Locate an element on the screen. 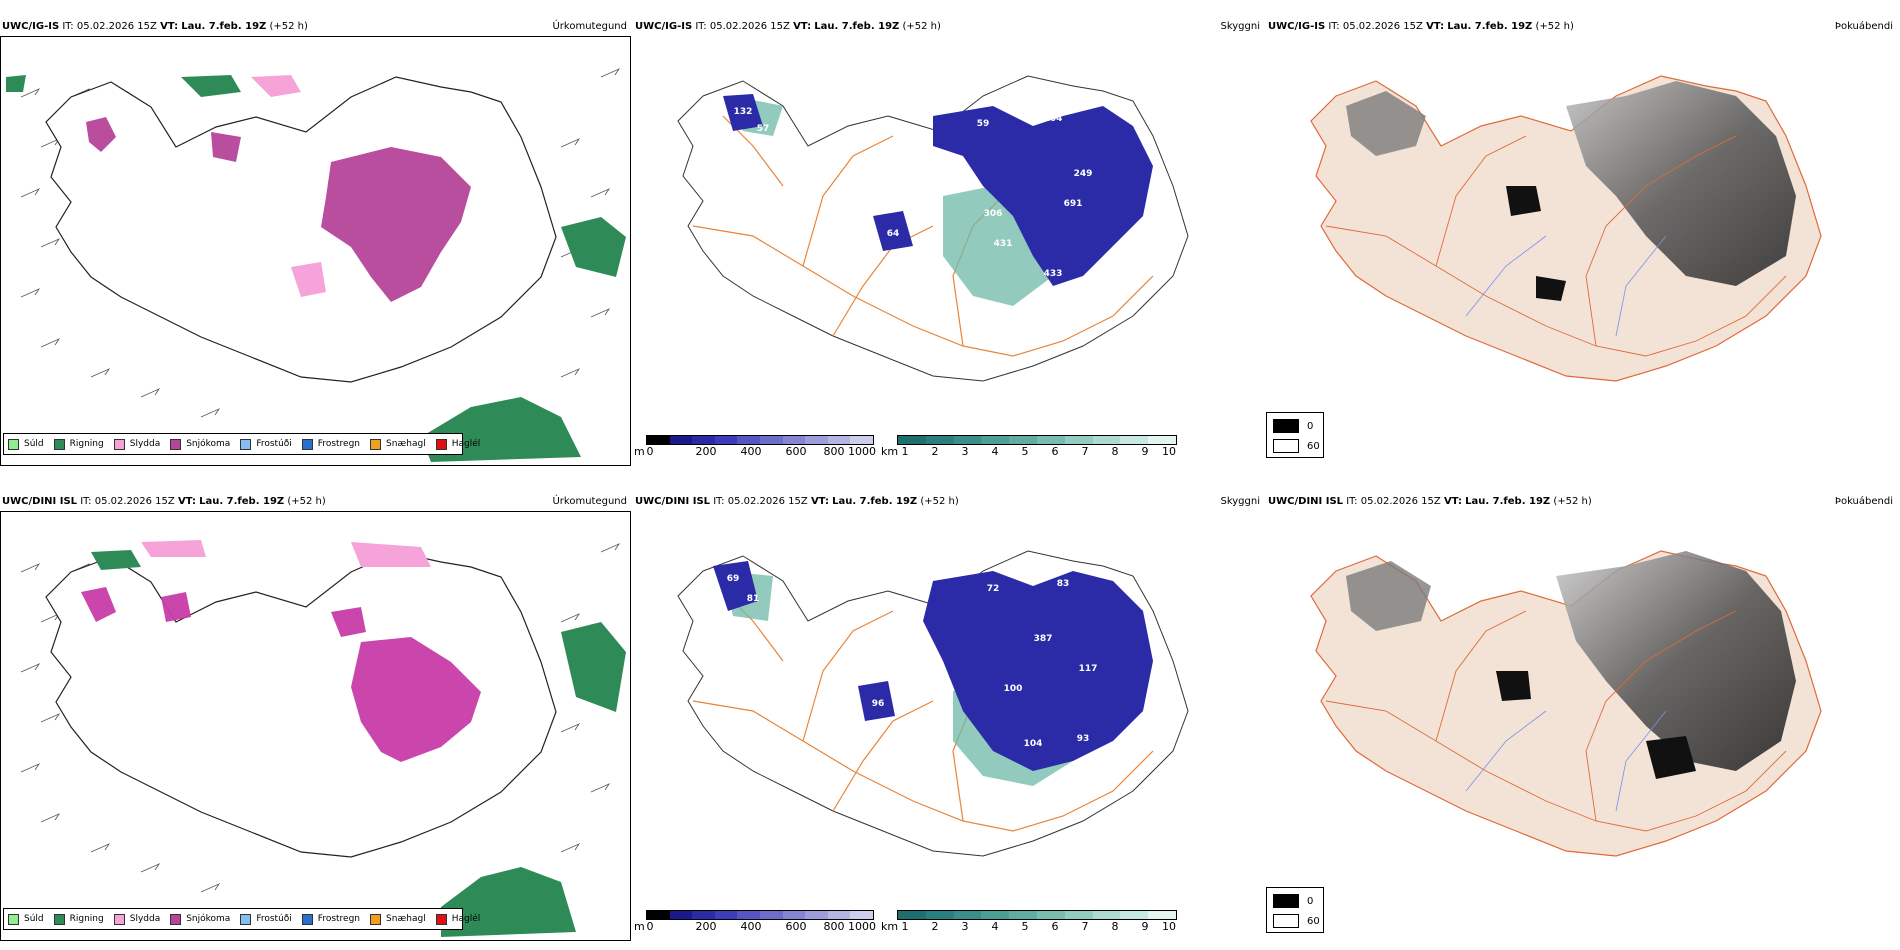 The height and width of the screenshot is (950, 1900). visibility-tick: 6 is located at coordinates (1055, 926).